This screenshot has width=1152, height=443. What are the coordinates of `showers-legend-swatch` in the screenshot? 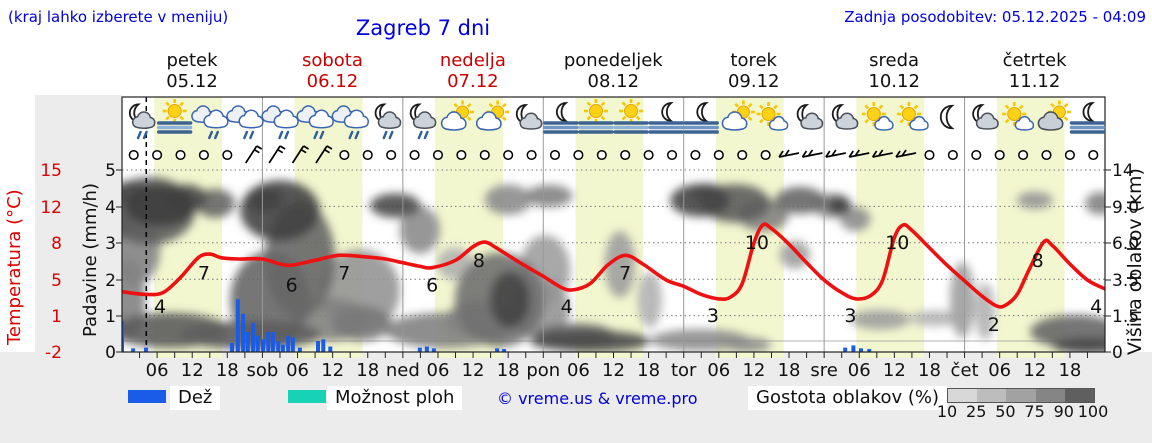 It's located at (307, 396).